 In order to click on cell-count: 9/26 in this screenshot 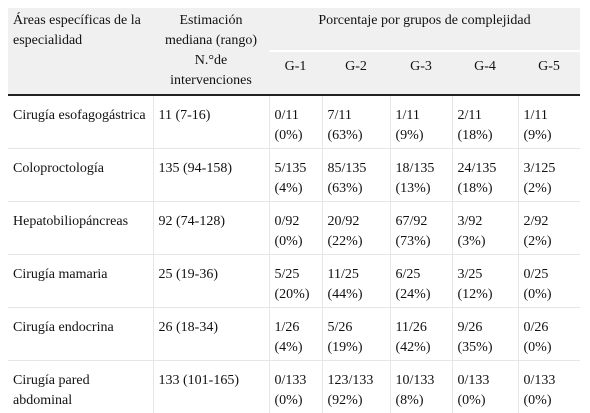, I will do `click(470, 327)`.